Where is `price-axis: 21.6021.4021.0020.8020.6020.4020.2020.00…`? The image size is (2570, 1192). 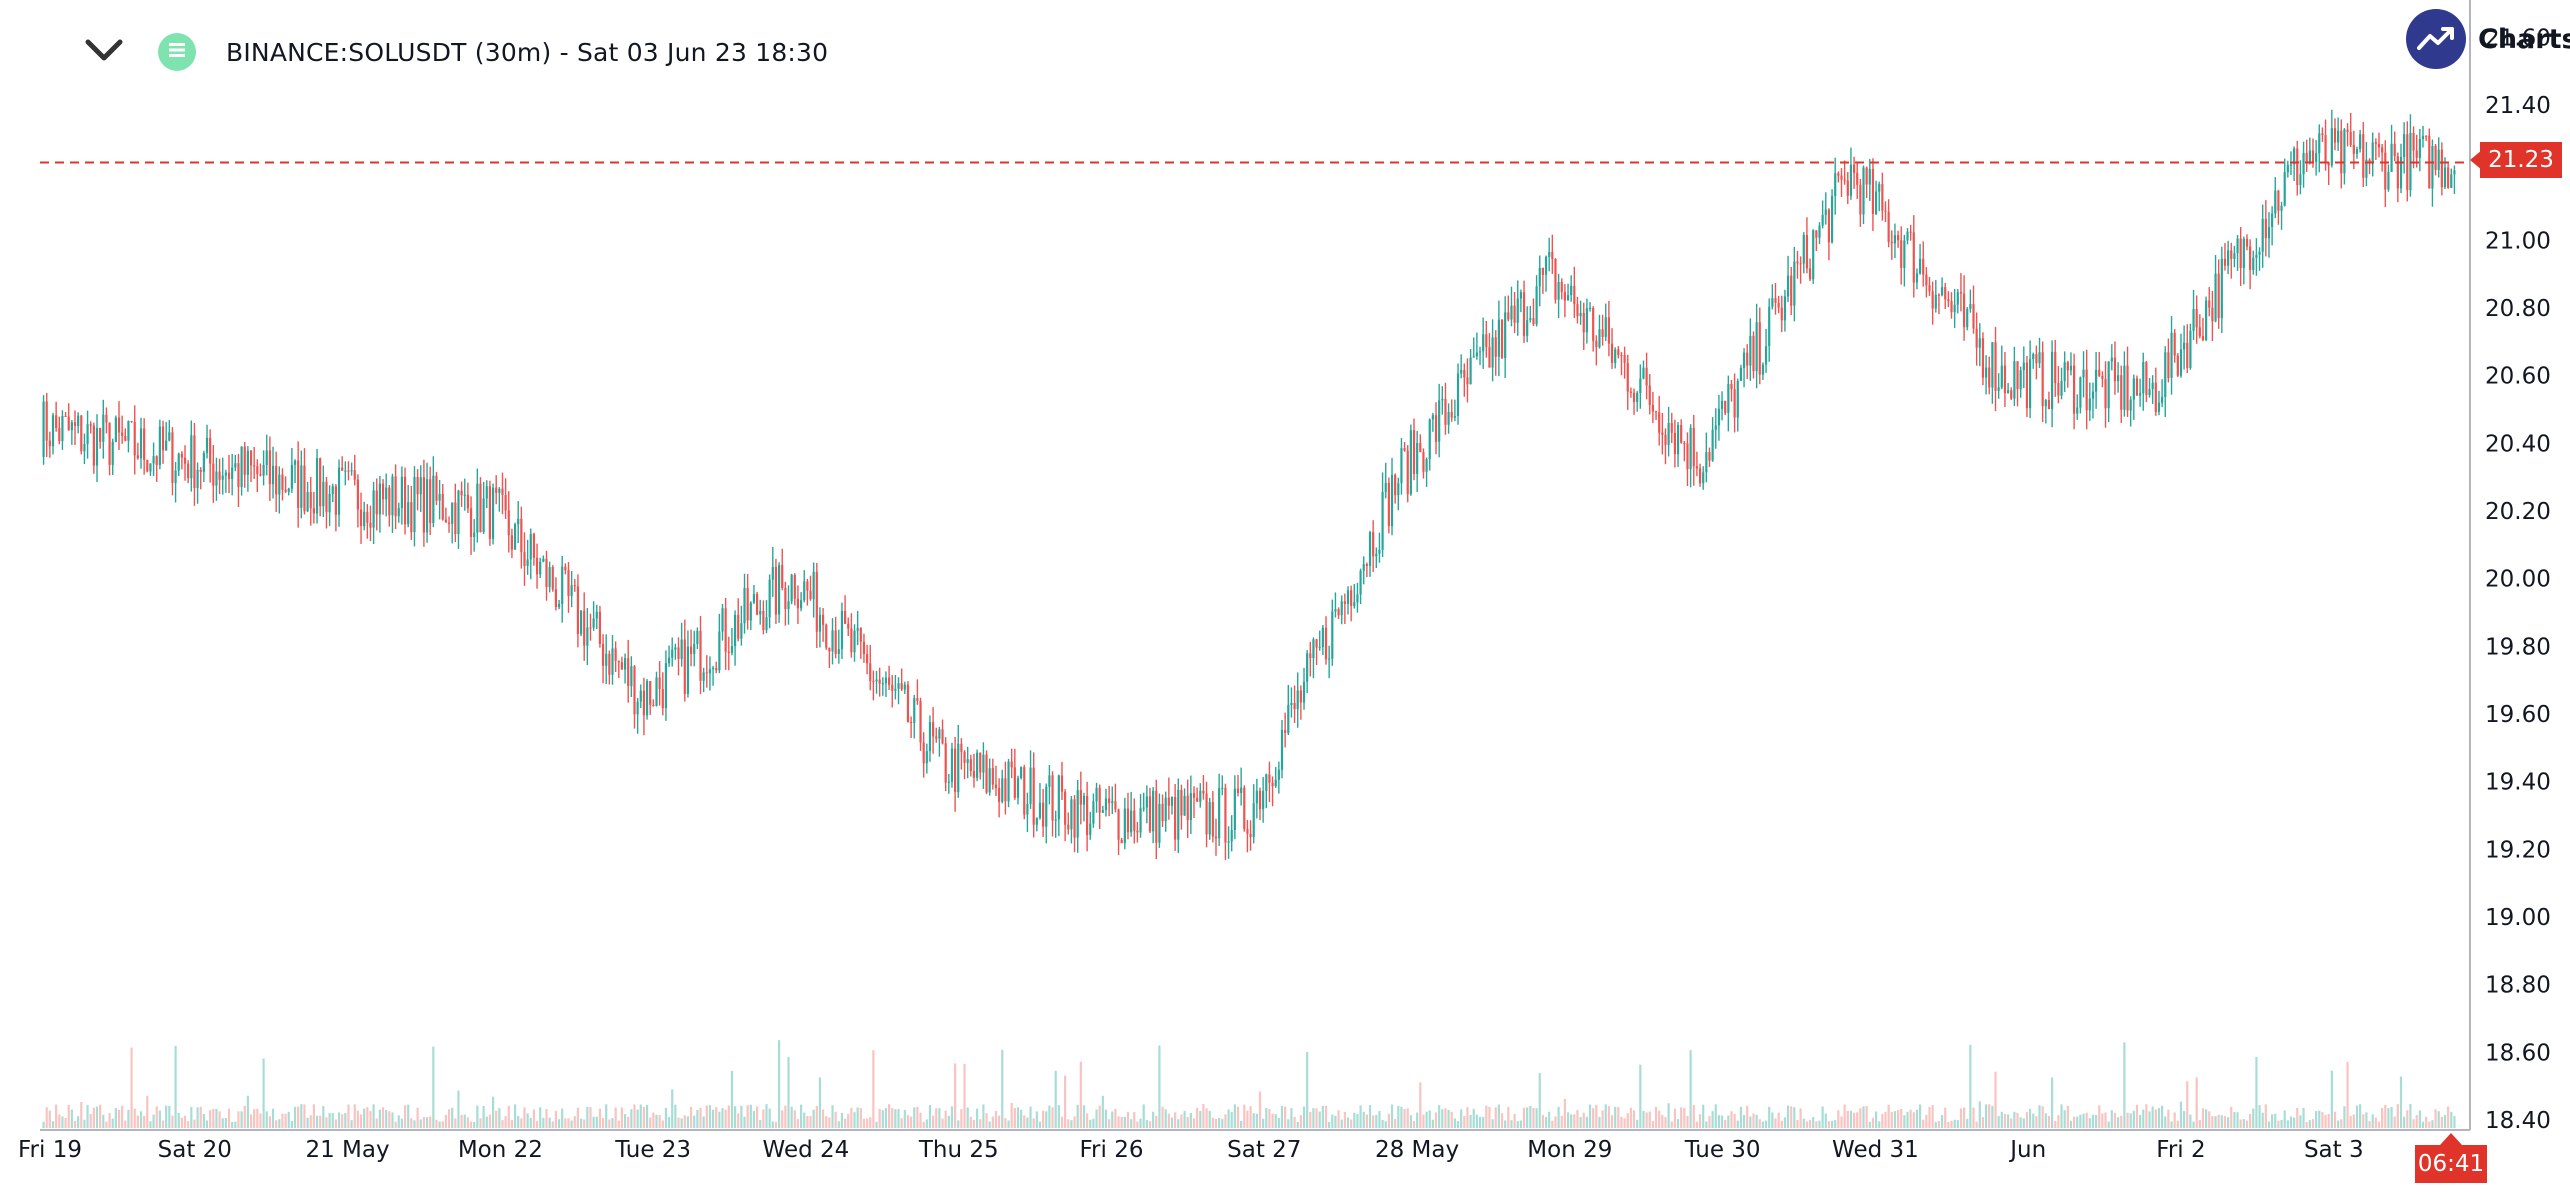
price-axis: 21.6021.4021.0020.8020.6020.4020.2020.00… is located at coordinates (2518, 579).